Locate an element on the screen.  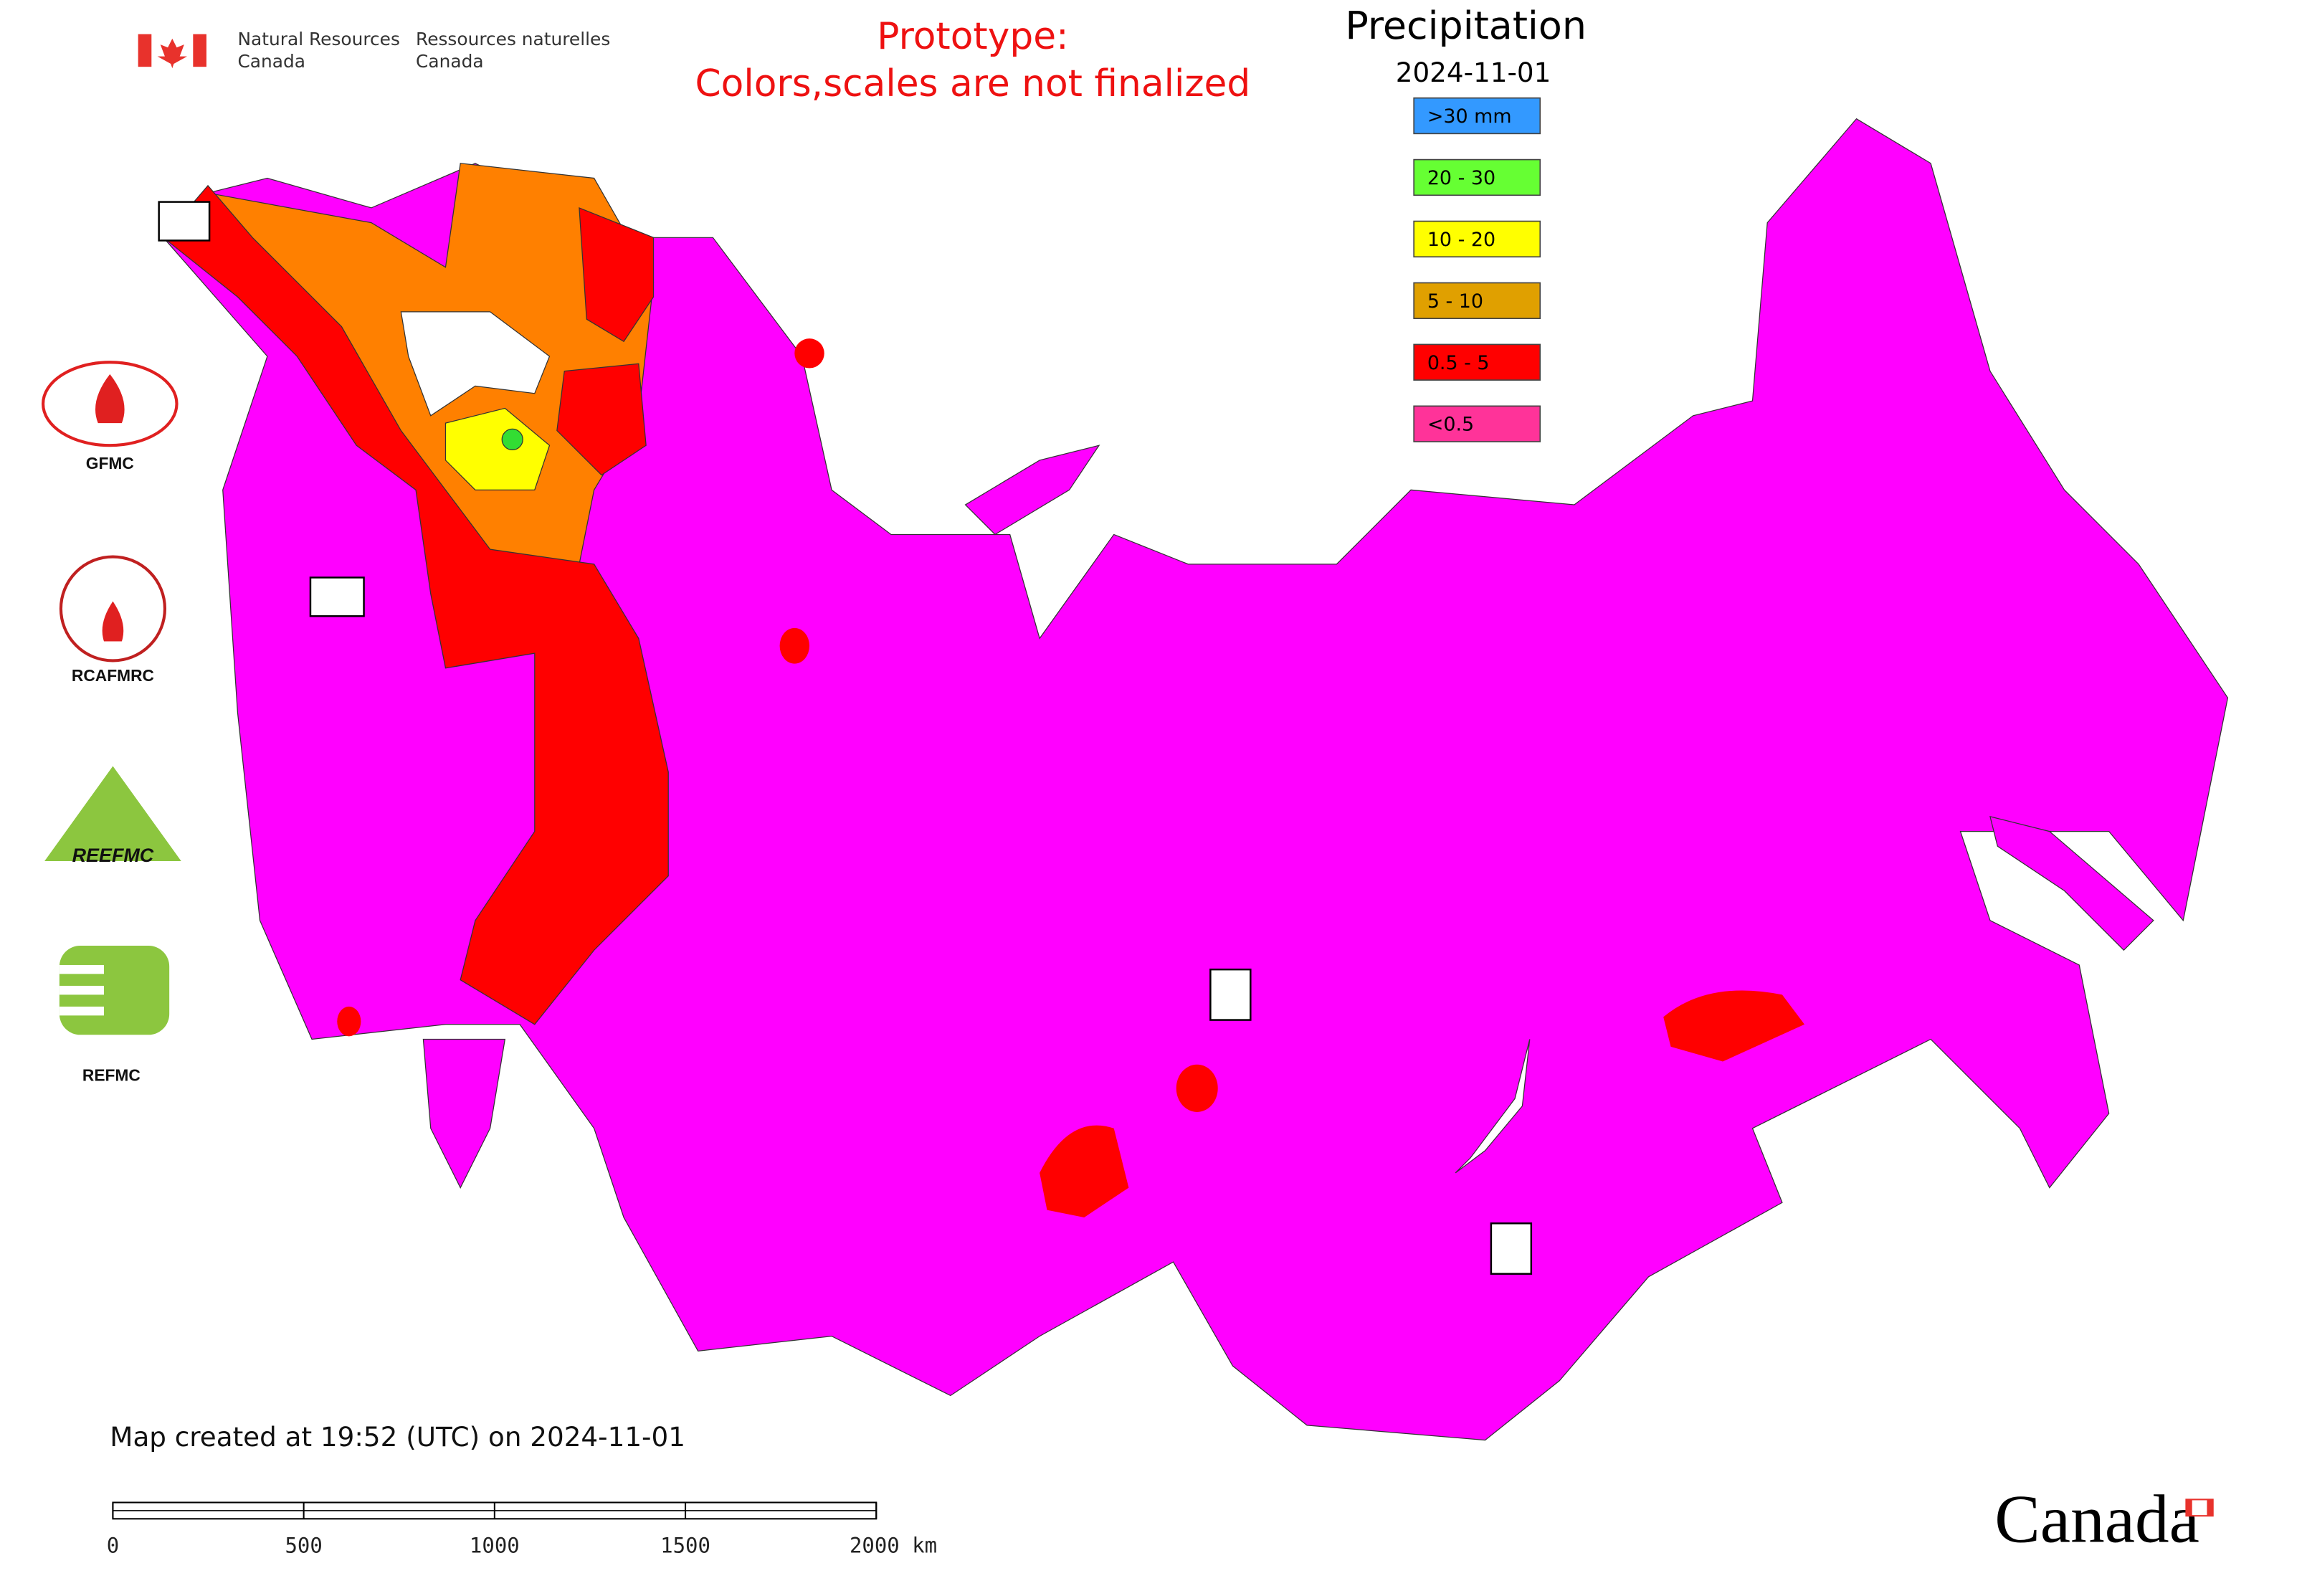
wordmark: Canada is located at coordinates (2097, 1519).